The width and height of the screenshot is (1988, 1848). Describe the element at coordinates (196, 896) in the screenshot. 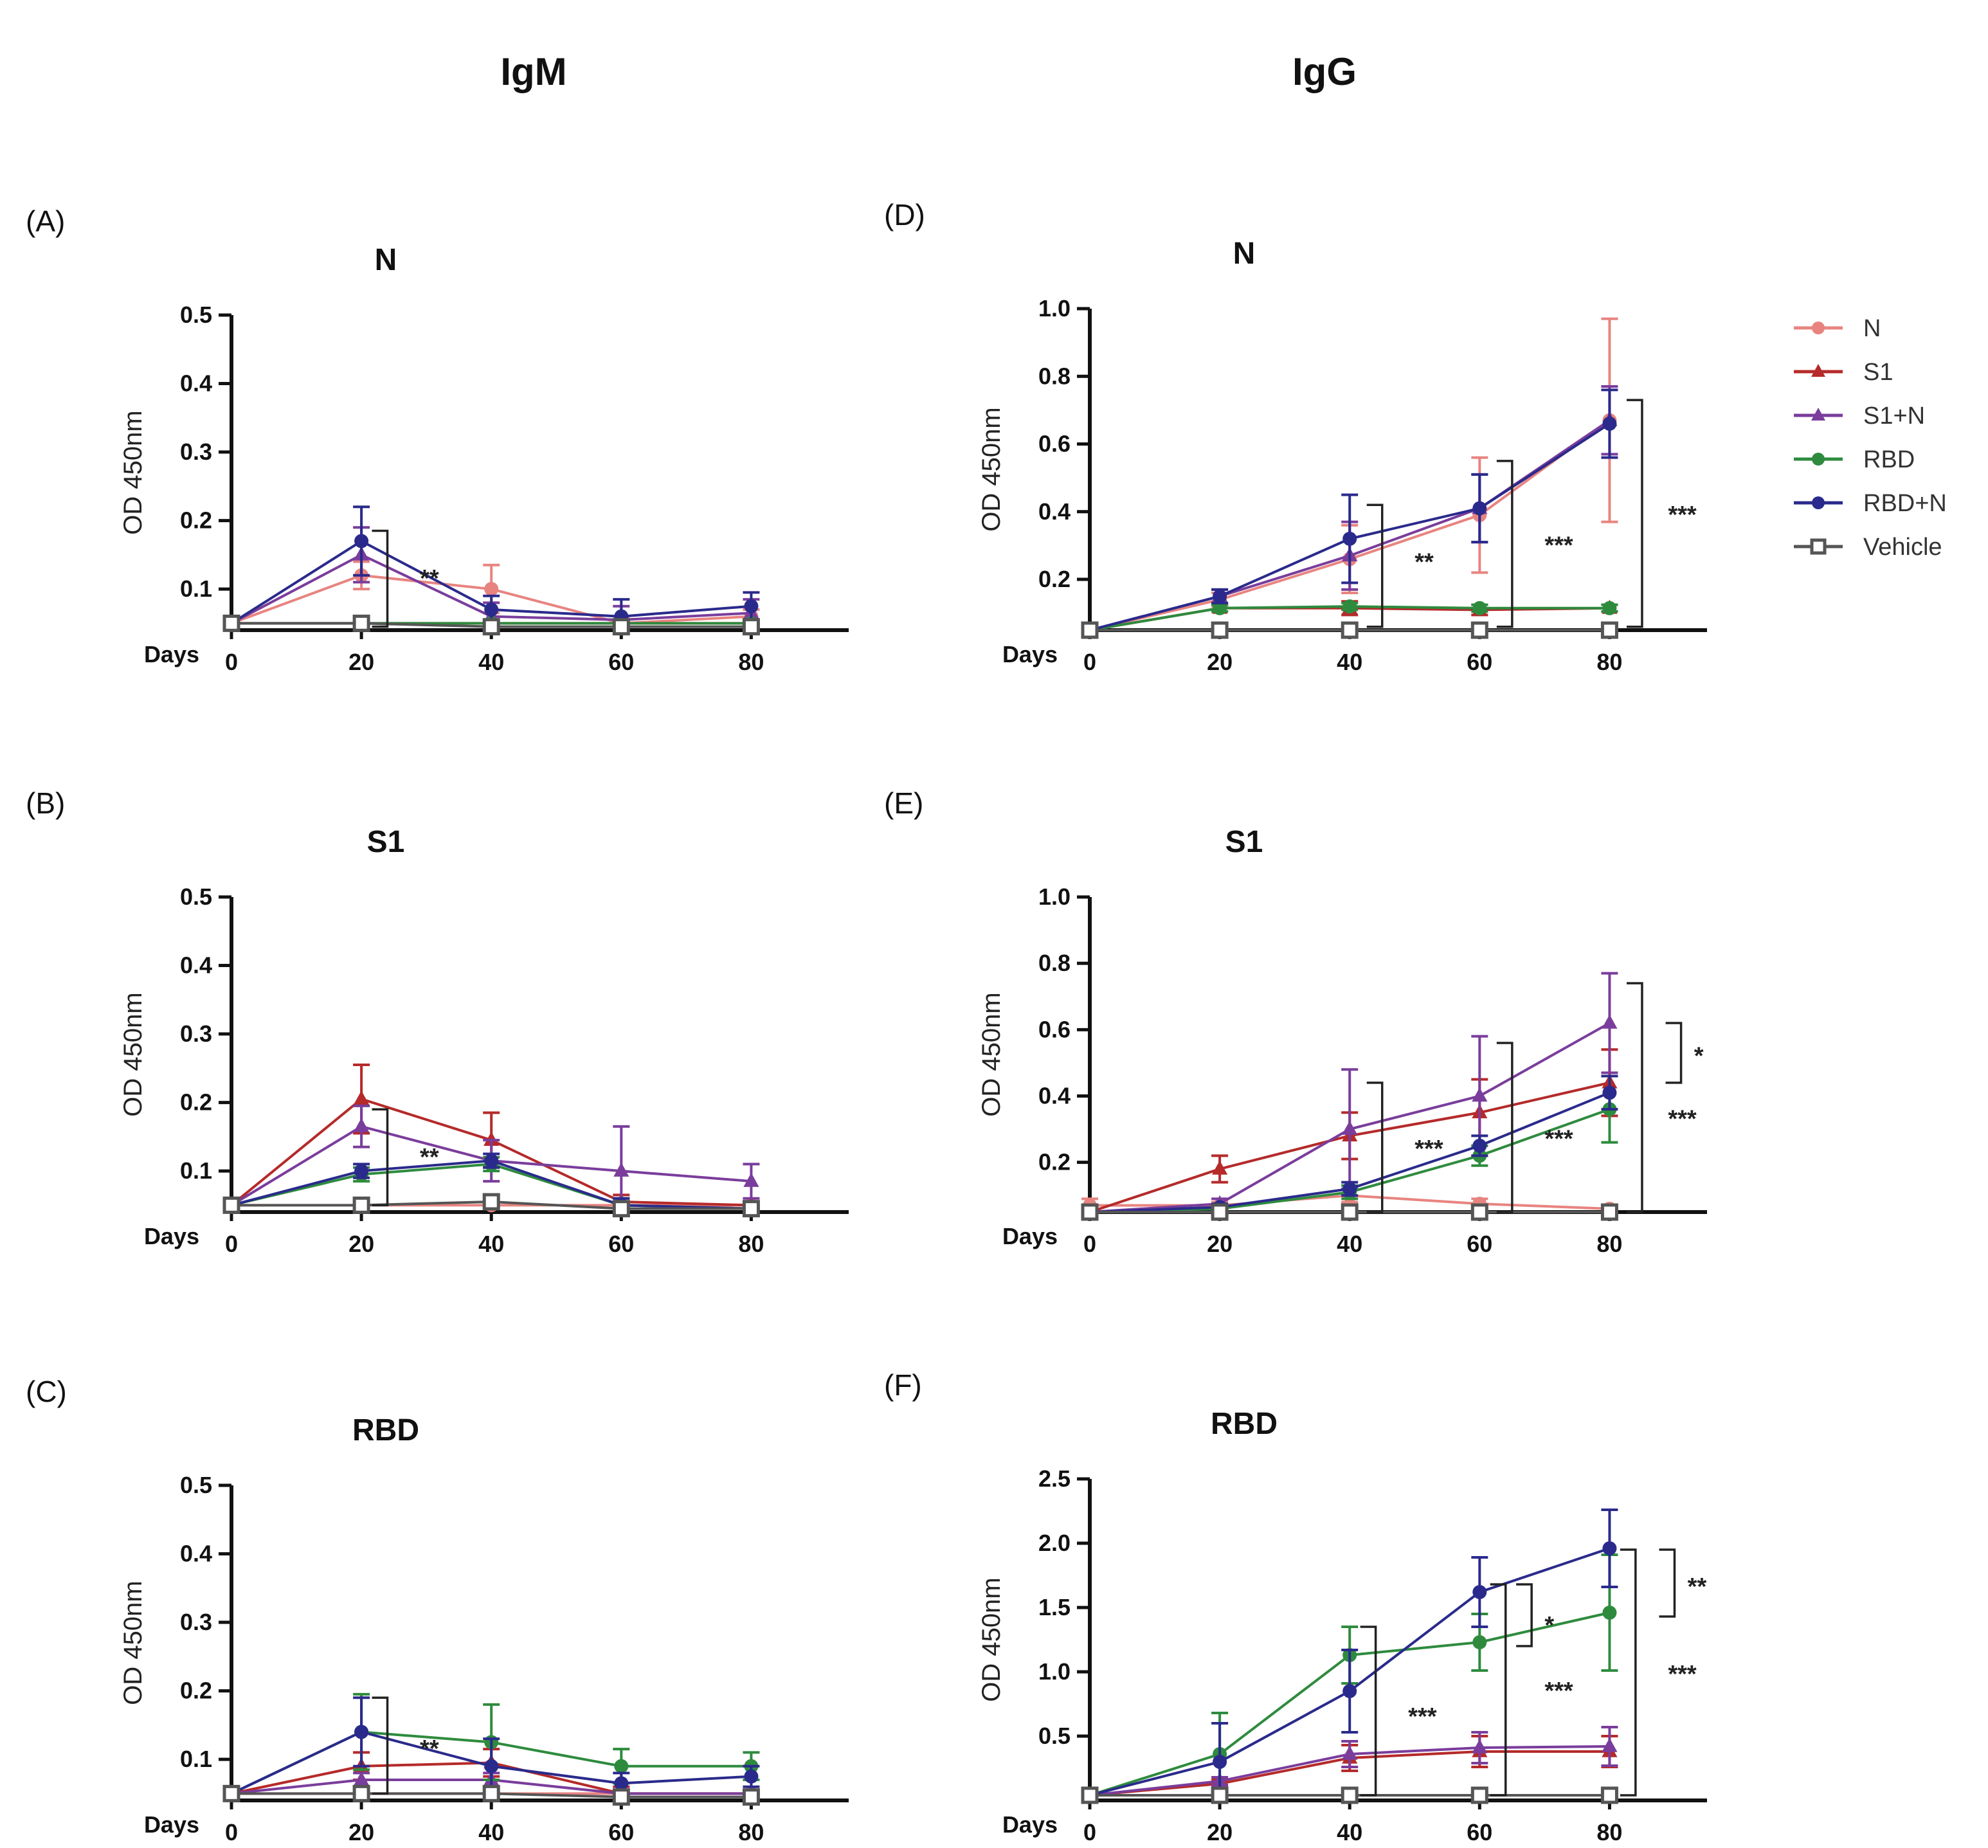

I see `panel-b-y-tick-label: 0.5` at that location.